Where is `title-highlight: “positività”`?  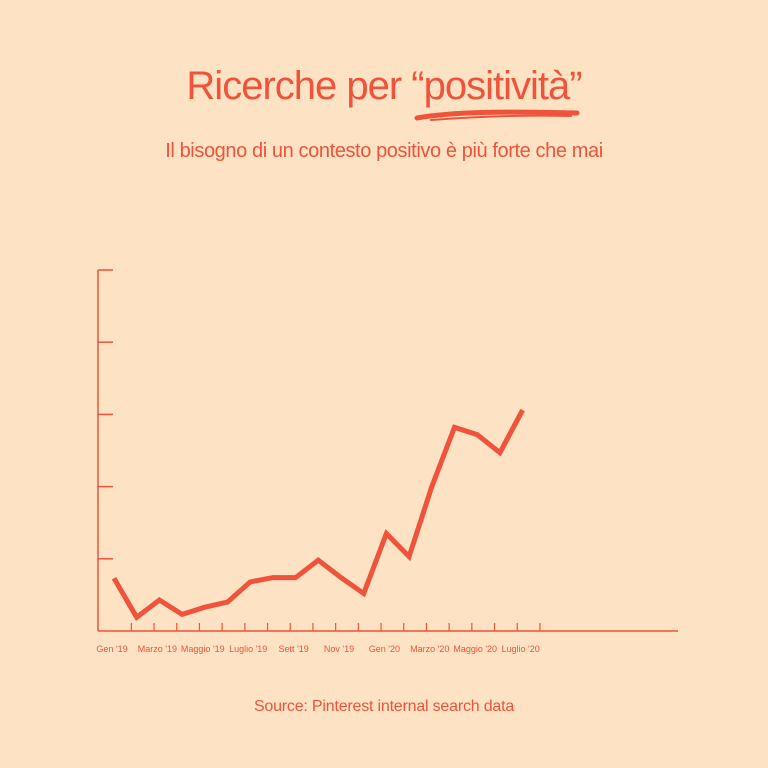 title-highlight: “positività” is located at coordinates (497, 92).